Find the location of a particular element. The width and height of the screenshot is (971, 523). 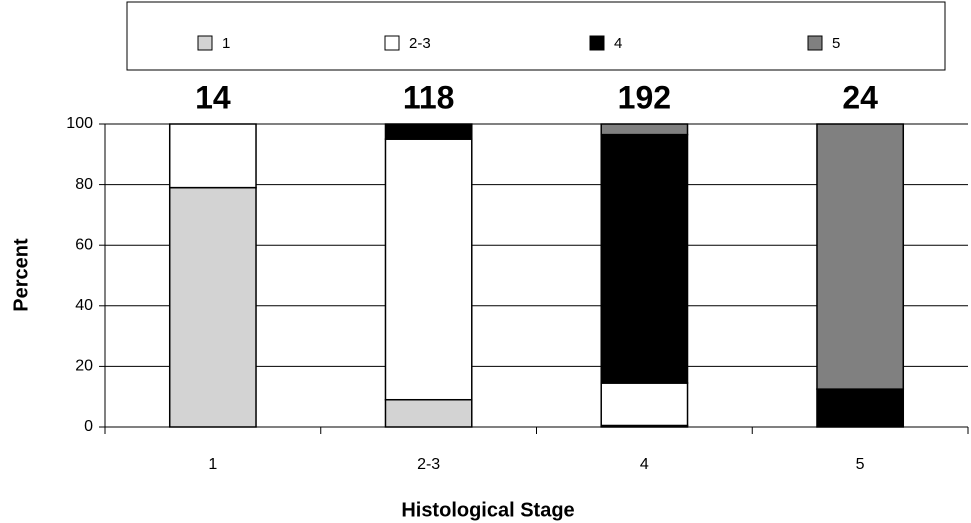

legend-label: 2-3 is located at coordinates (420, 43).